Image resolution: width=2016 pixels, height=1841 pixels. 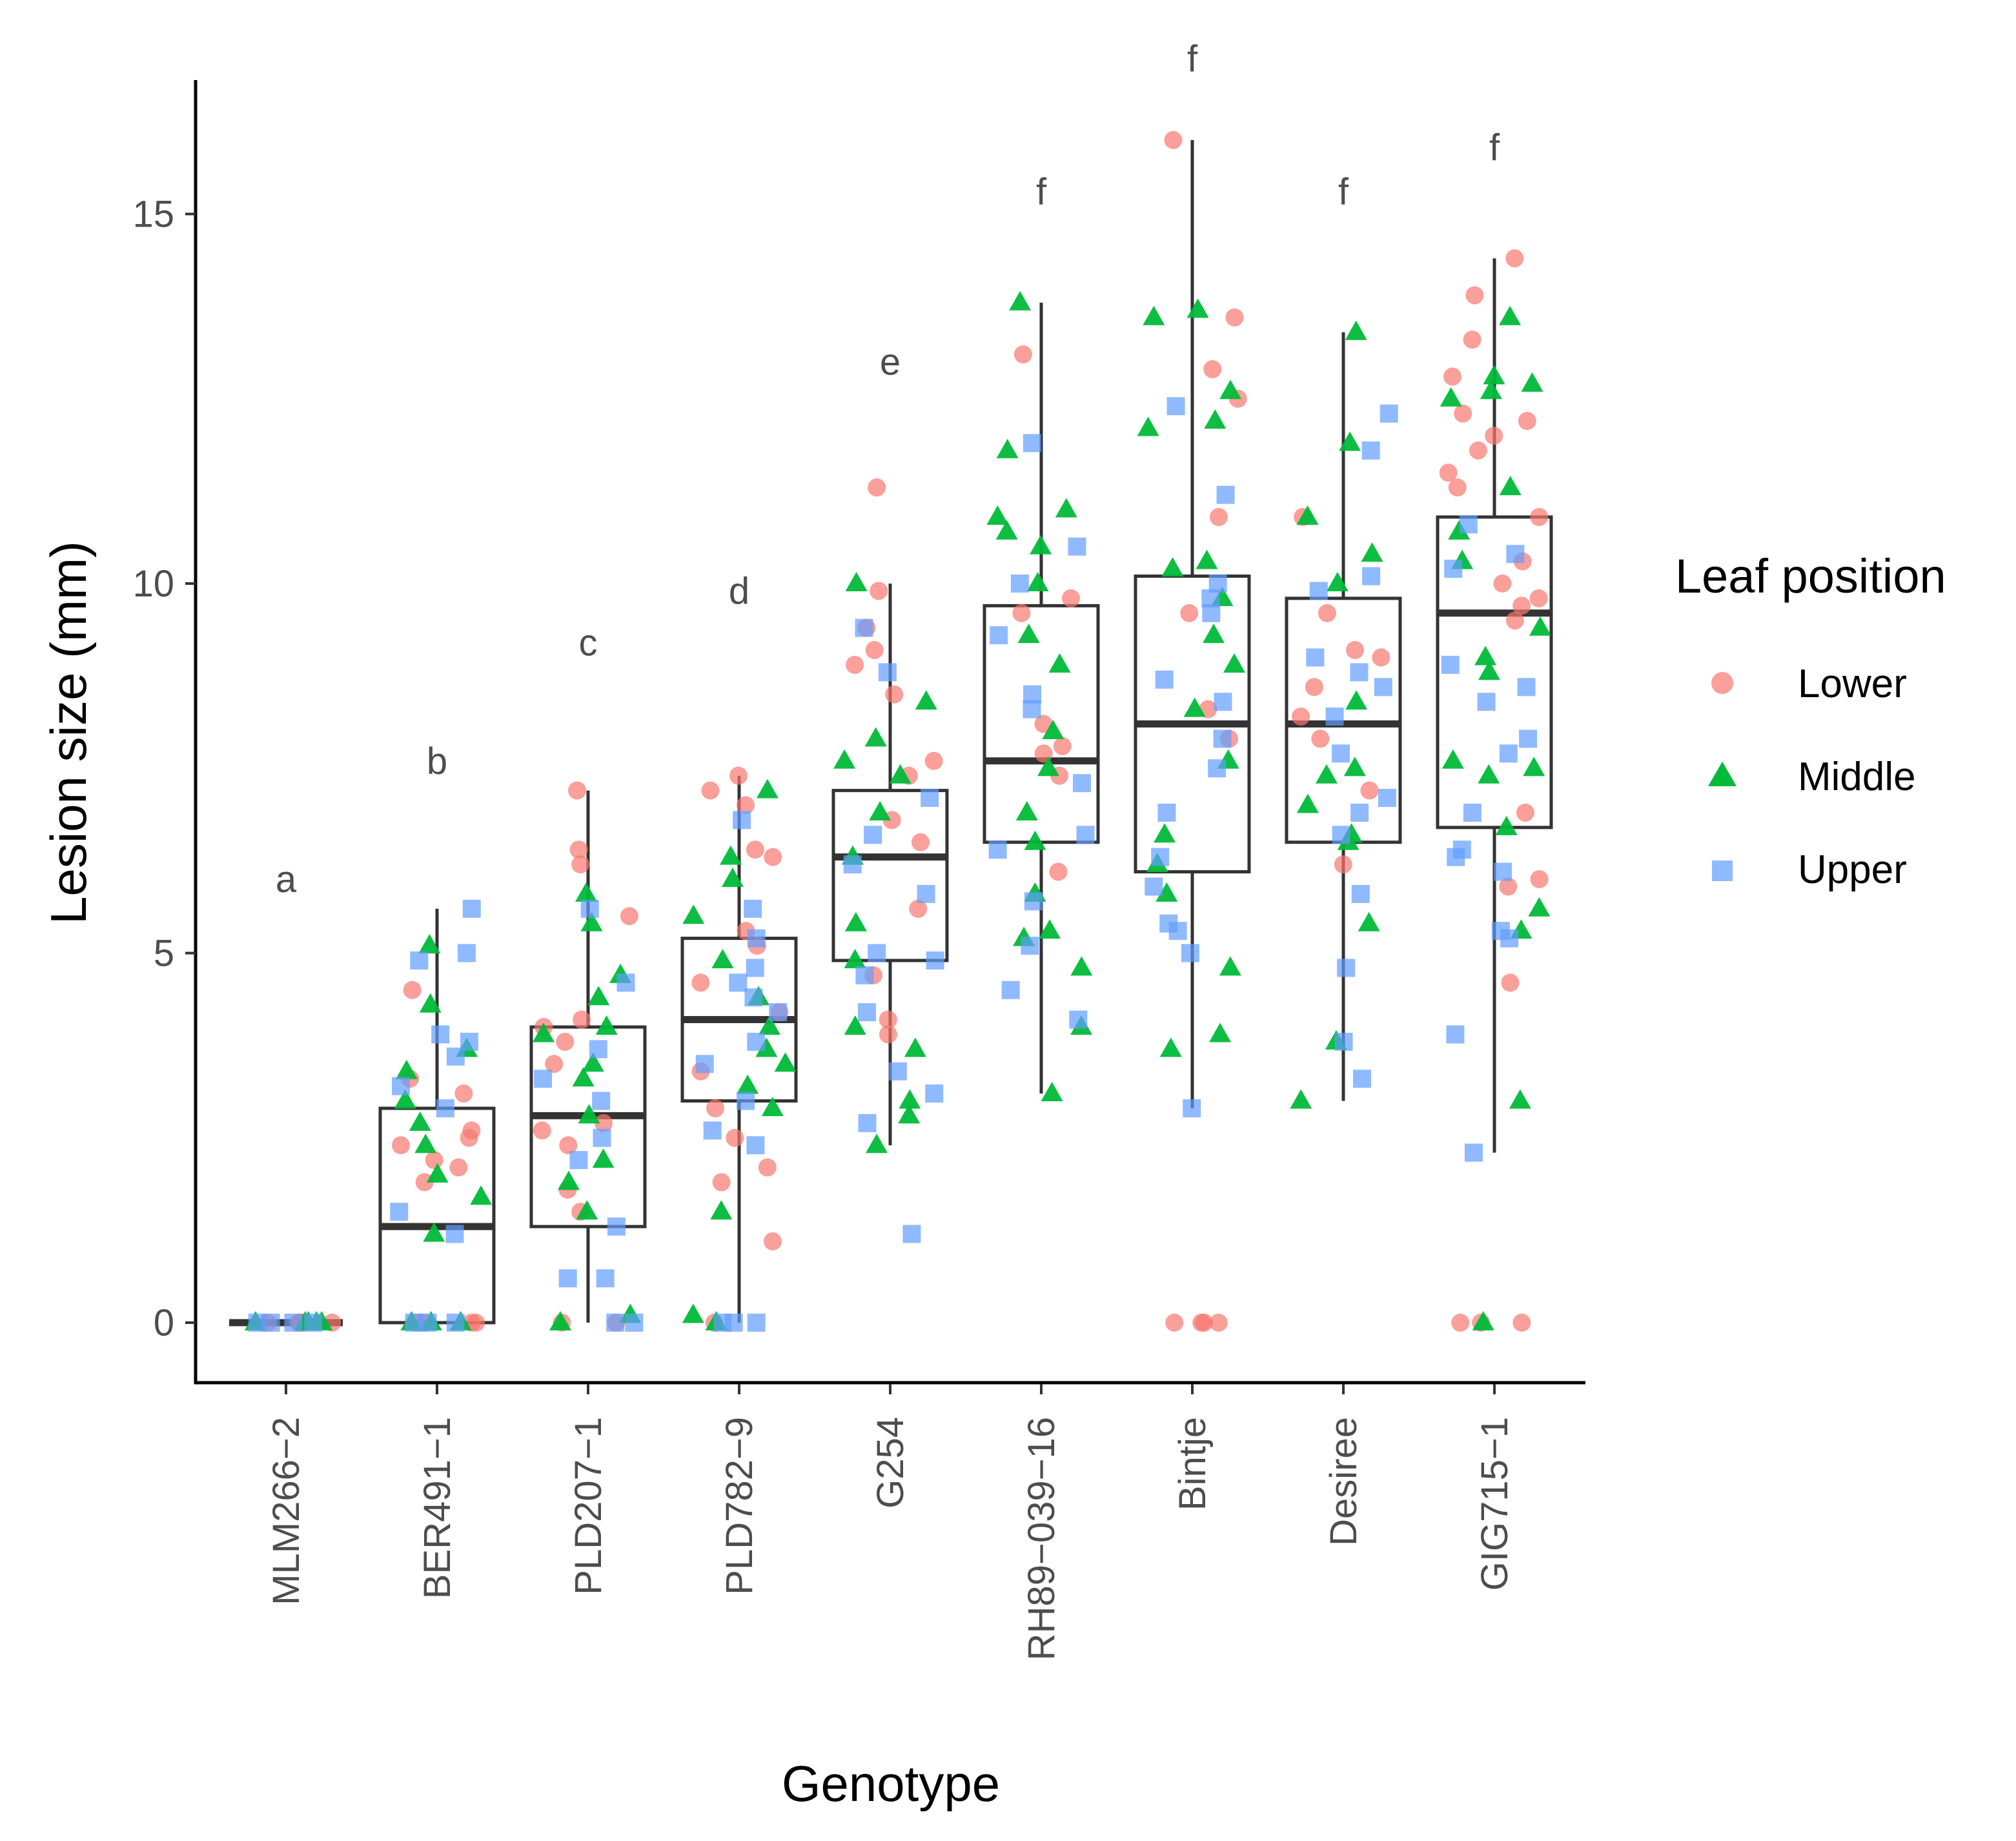 I want to click on legend-label-middle: Middle, so click(x=1857, y=777).